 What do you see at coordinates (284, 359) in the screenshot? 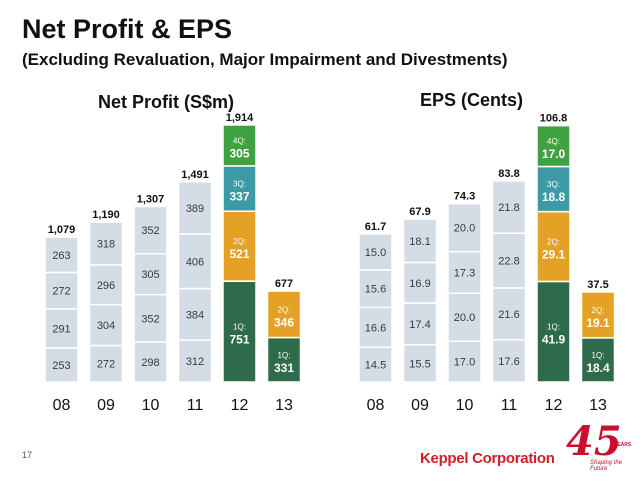
I see `np-bar-13-q1` at bounding box center [284, 359].